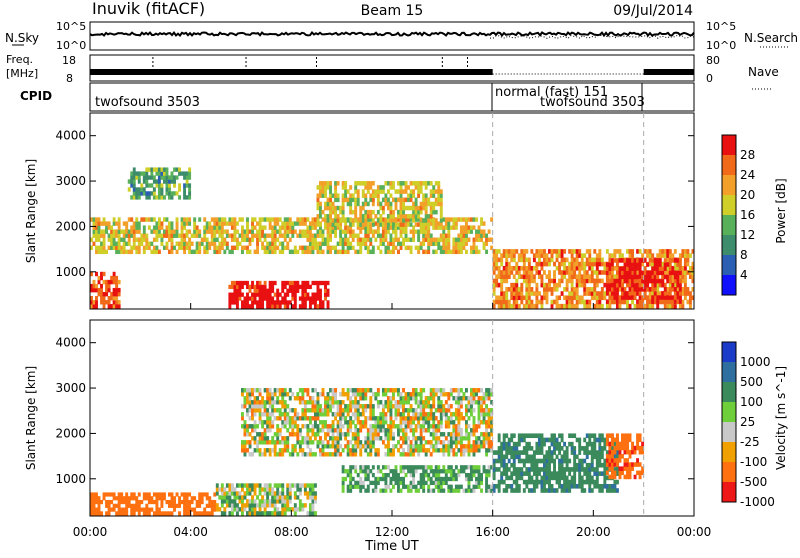  I want to click on nsky-r-bottom: 10^0, so click(721, 45).